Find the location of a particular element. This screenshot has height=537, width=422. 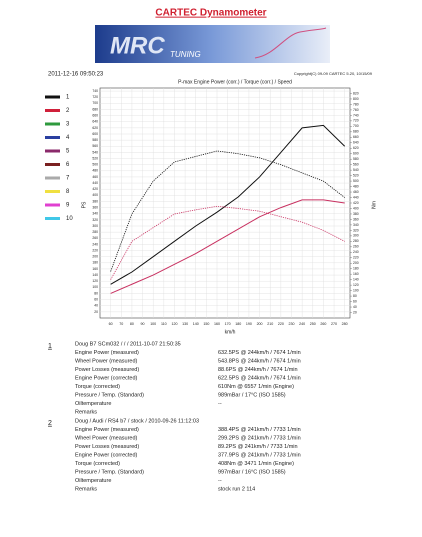

run-number: 2 is located at coordinates (50, 423).